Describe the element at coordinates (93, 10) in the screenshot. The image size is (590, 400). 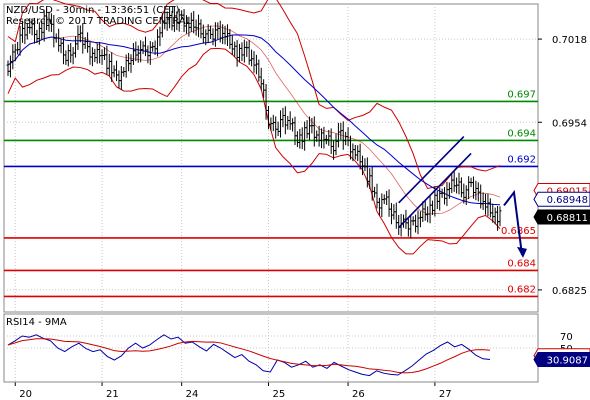
I see `chart-title: NZD/USD - 30min - 13:36:51 (CET)` at that location.